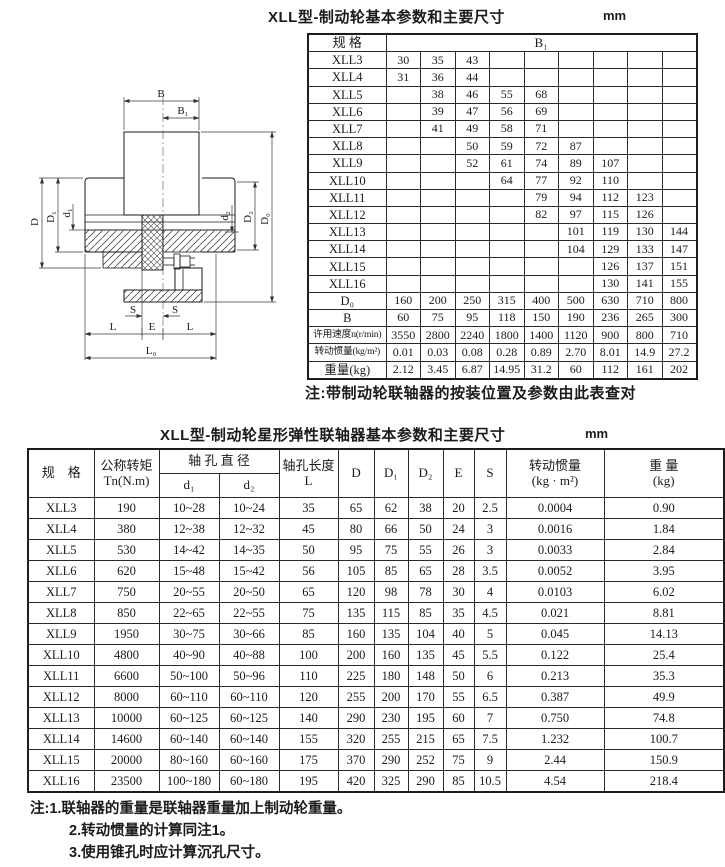 Image resolution: width=725 pixels, height=867 pixels. I want to click on table-cell: 14.95, so click(507, 370).